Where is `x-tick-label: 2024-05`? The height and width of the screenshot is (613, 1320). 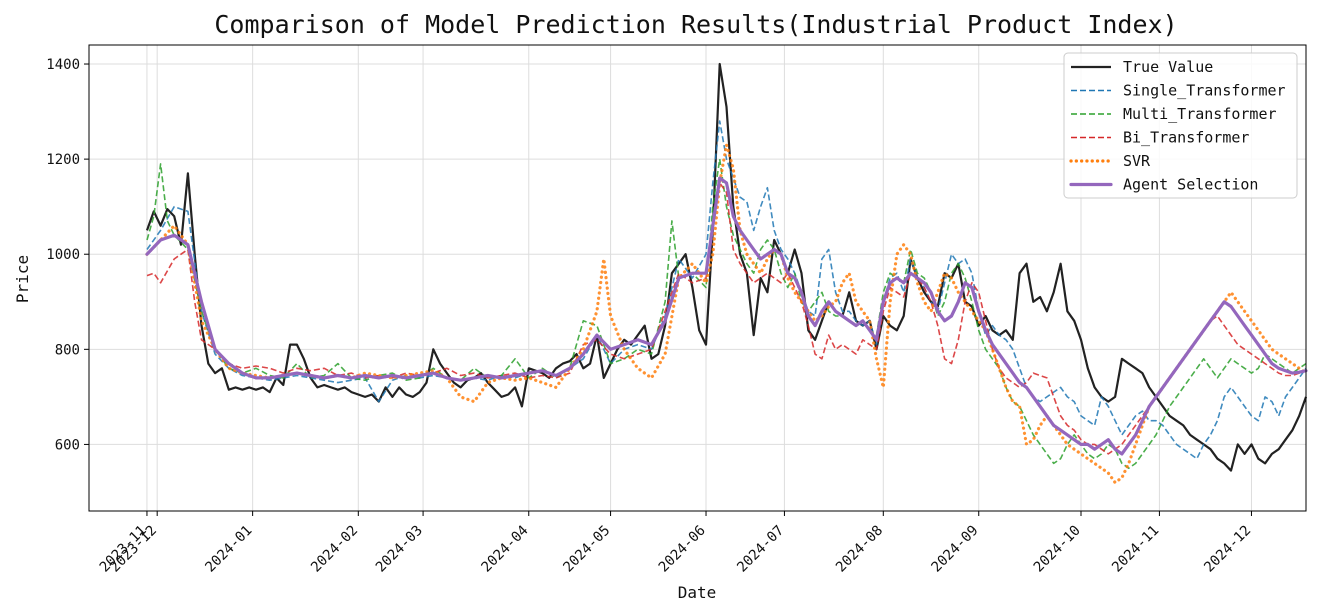 x-tick-label: 2024-05 is located at coordinates (586, 549).